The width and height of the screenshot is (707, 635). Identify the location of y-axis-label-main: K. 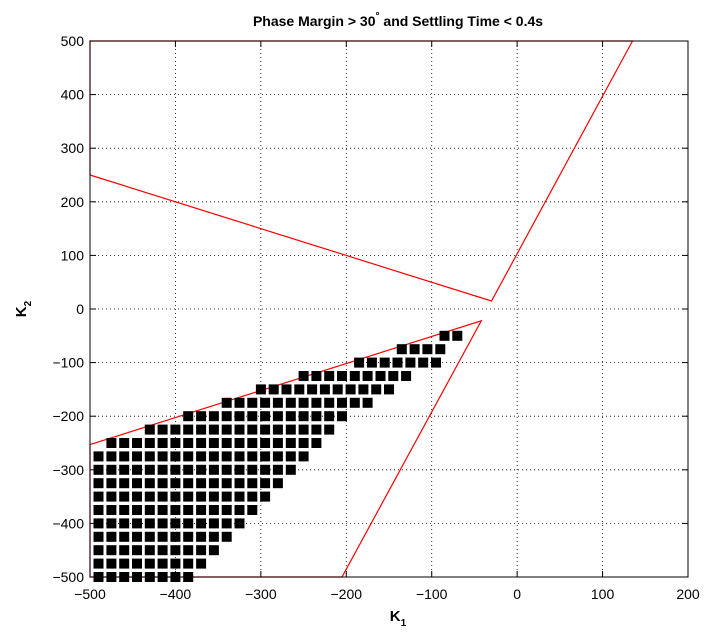
(21, 311).